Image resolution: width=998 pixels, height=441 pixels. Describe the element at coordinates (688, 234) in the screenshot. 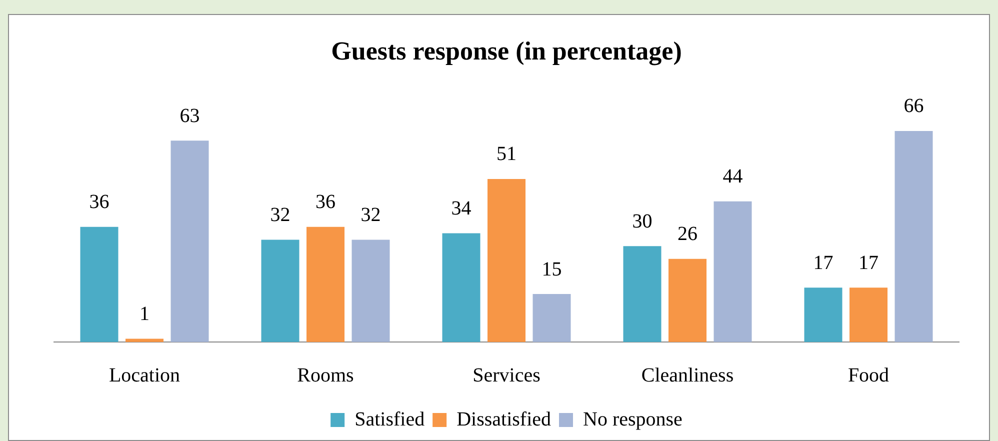

I see `data-label: 26` at that location.